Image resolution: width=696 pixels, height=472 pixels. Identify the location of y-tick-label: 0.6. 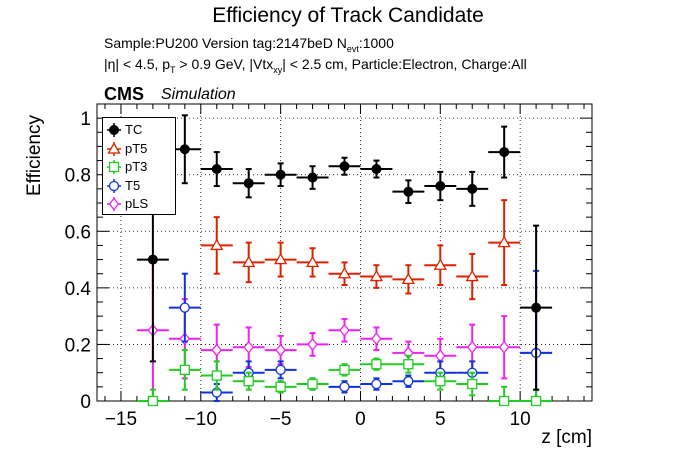
(78, 232).